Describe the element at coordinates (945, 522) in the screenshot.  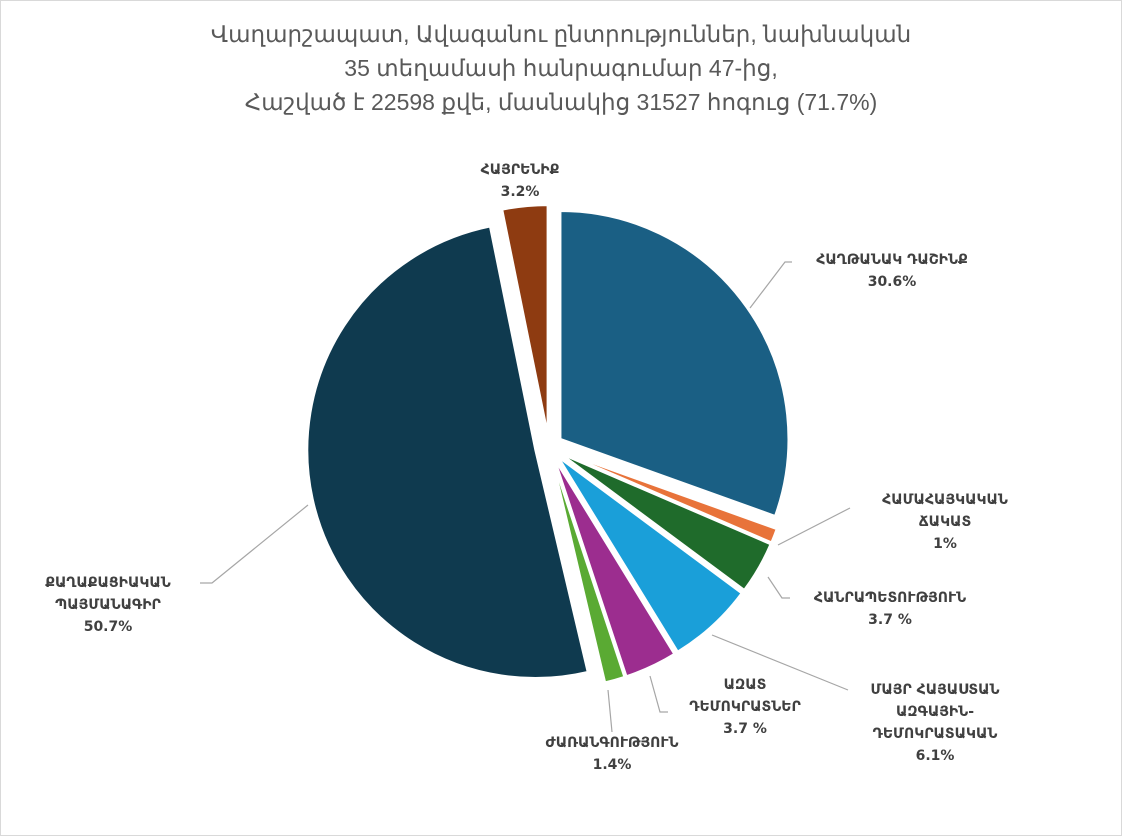
I see `data-label: ՃԱԿԱՏ` at that location.